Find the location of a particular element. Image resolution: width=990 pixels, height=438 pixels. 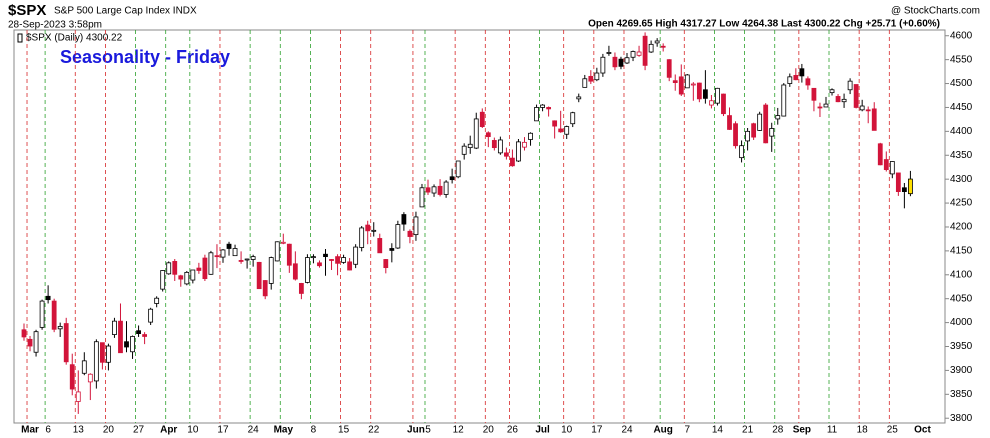

x-tick-label: 11 is located at coordinates (832, 430).